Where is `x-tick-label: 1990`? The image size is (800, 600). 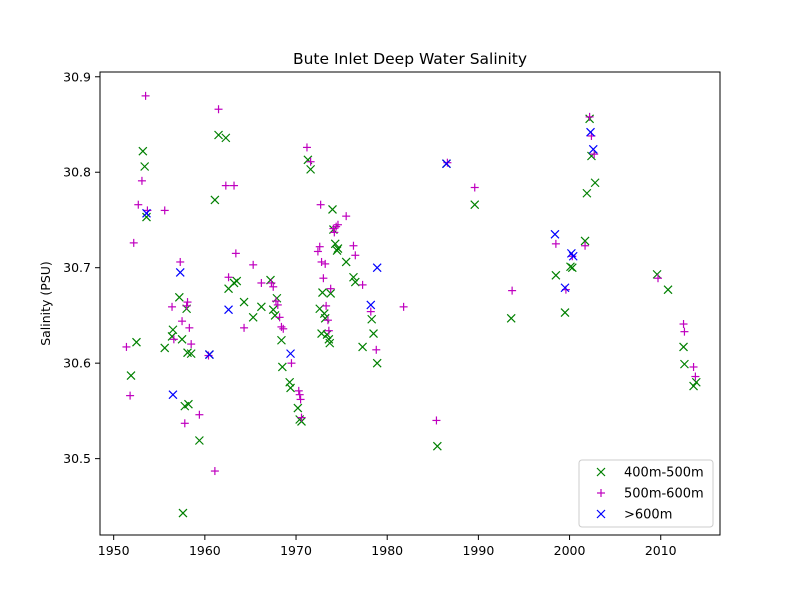
x-tick-label: 1990 is located at coordinates (478, 550).